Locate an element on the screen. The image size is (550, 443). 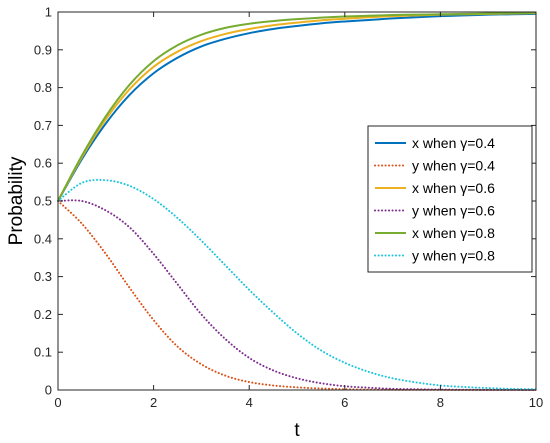
y-tick-label: 0 is located at coordinates (48, 390).